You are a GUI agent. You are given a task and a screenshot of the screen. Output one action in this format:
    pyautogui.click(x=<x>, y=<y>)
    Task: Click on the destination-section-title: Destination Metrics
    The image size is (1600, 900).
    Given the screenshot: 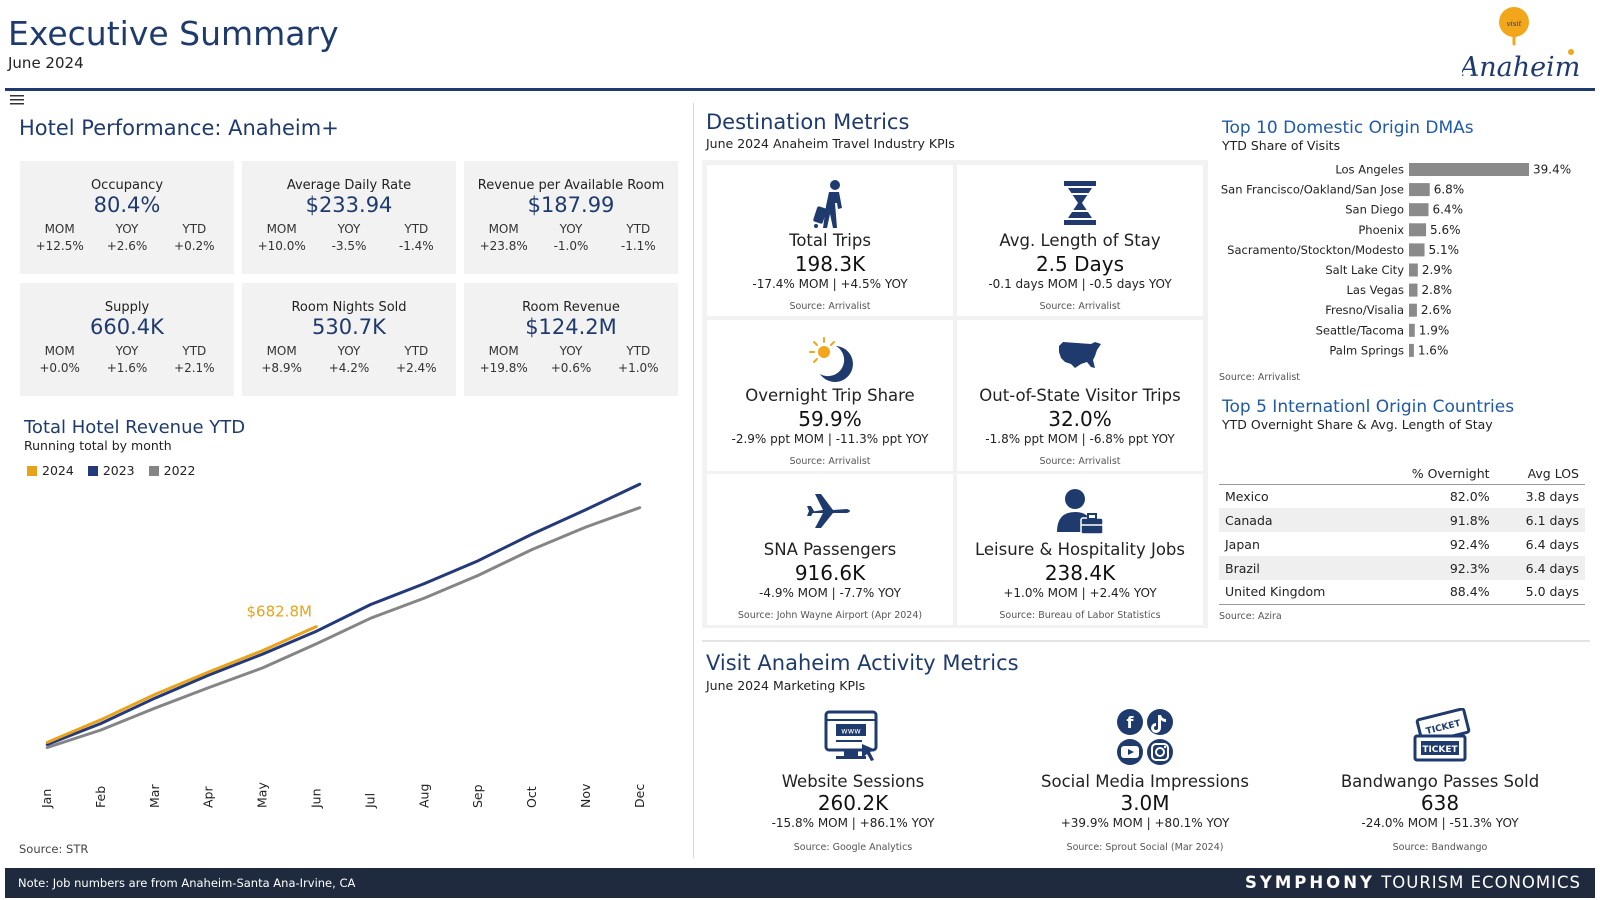 What is the action you would take?
    pyautogui.click(x=808, y=122)
    